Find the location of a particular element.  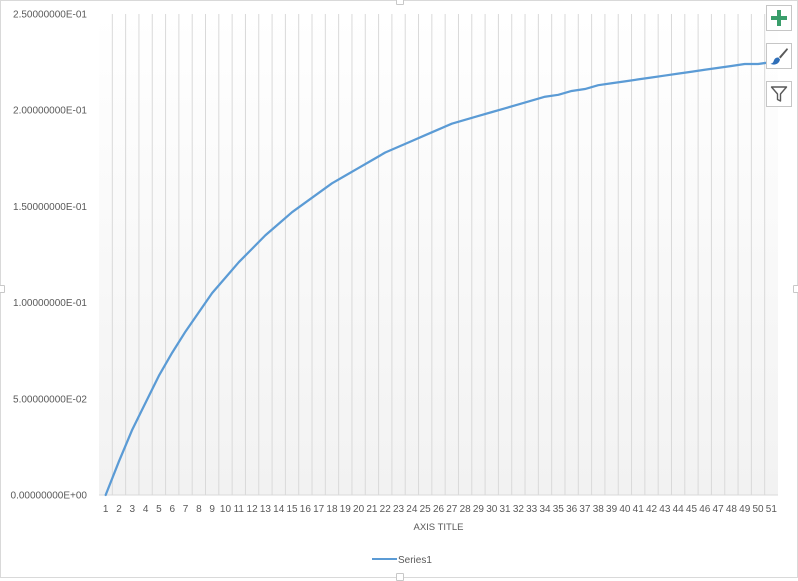

x-tick-label: 4 is located at coordinates (146, 509).